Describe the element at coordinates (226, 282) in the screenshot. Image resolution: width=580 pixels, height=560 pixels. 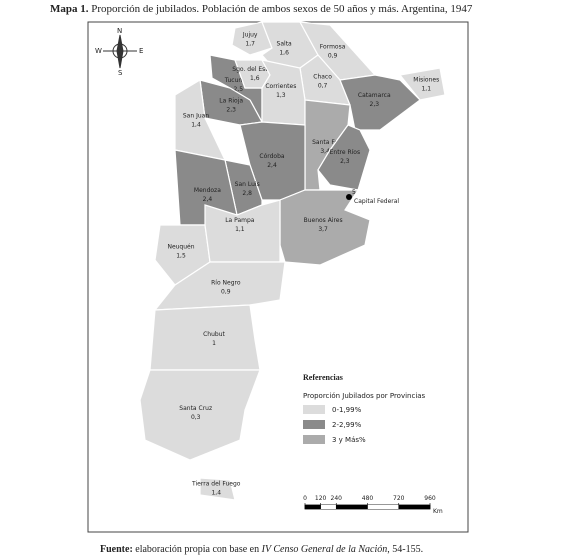
I see `province-name: Río Negro` at that location.